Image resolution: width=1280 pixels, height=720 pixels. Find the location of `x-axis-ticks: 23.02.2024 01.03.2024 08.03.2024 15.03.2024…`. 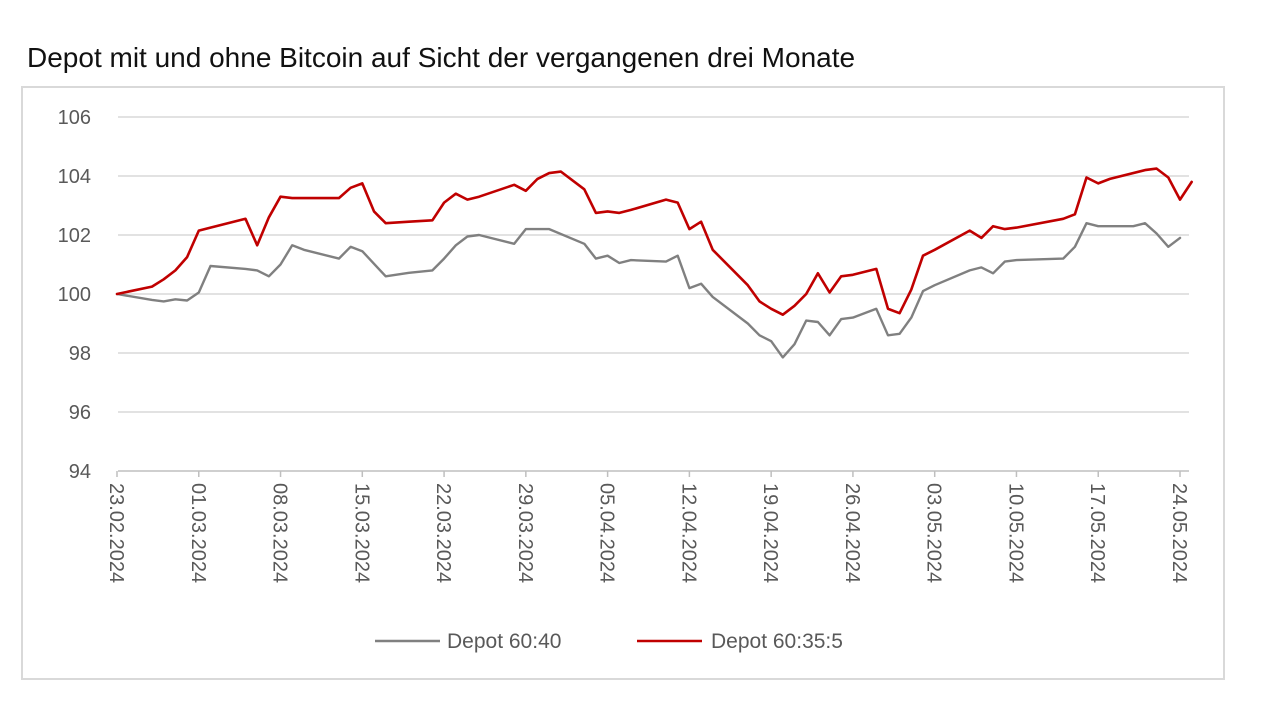

x-axis-ticks: 23.02.2024 01.03.2024 08.03.2024 15.03.2024… is located at coordinates (647, 527).